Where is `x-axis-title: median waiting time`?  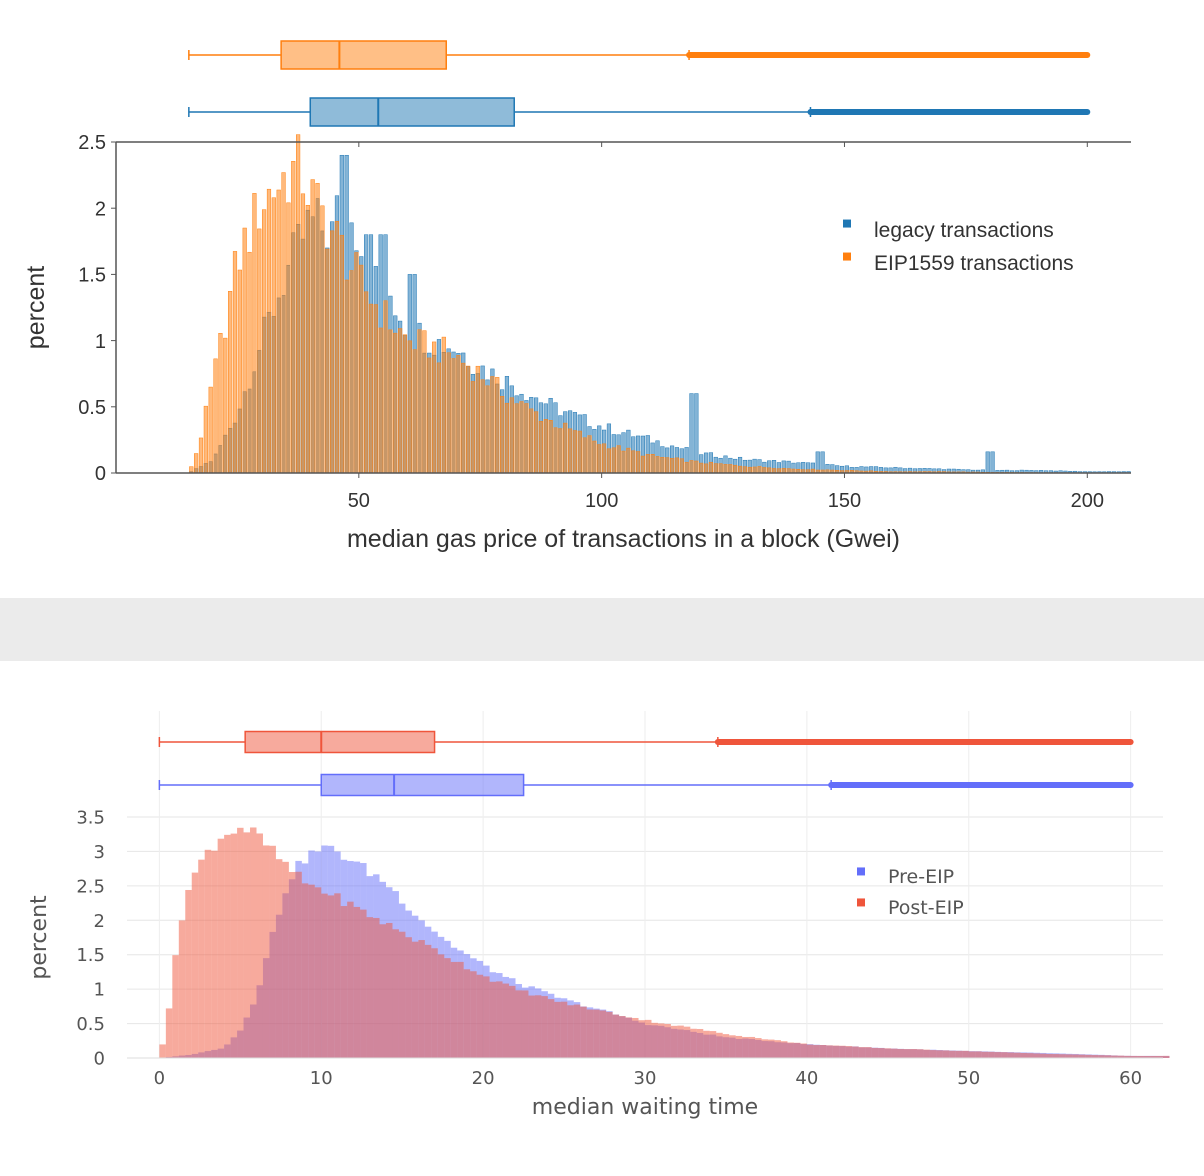 x-axis-title: median waiting time is located at coordinates (645, 1107).